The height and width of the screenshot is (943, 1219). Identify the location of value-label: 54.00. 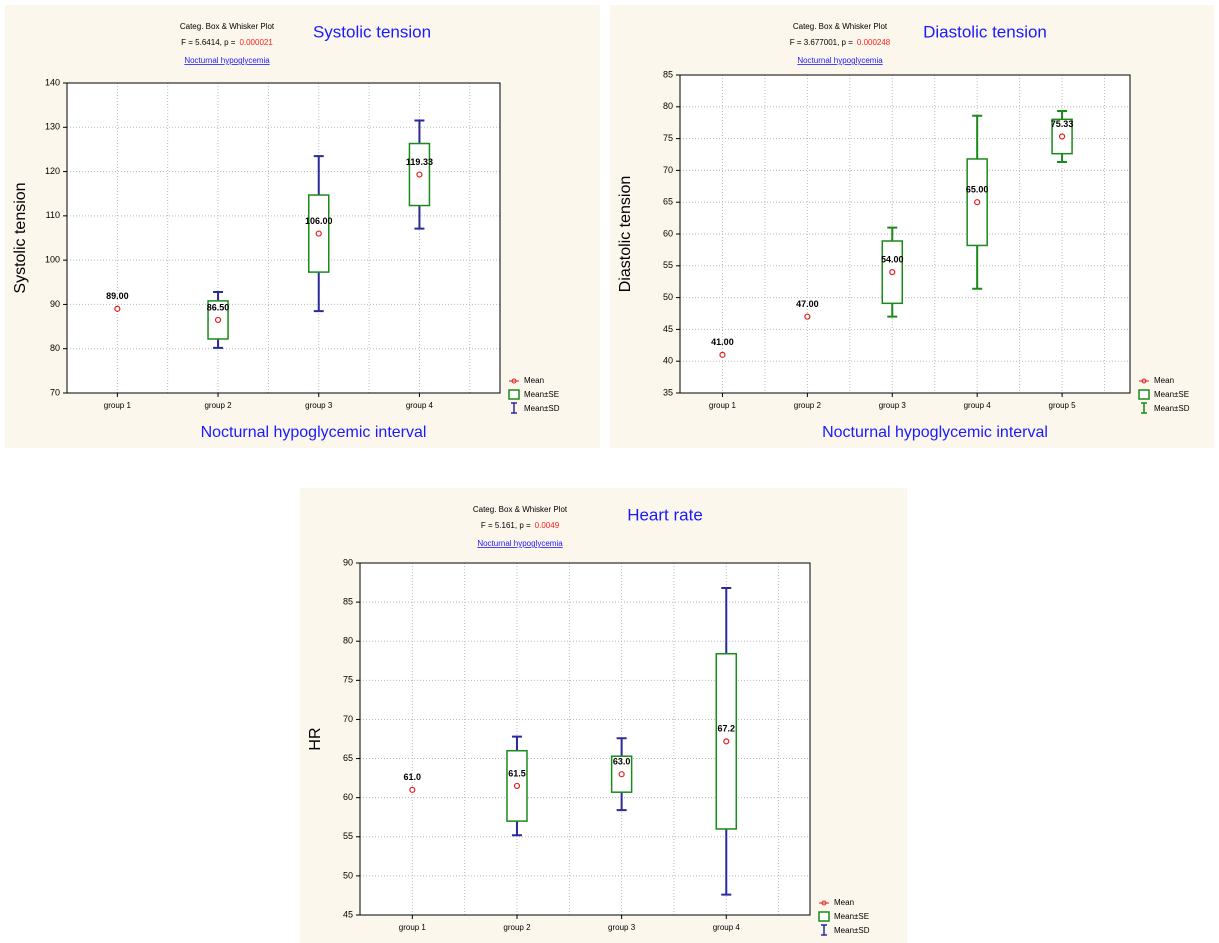
(892, 260).